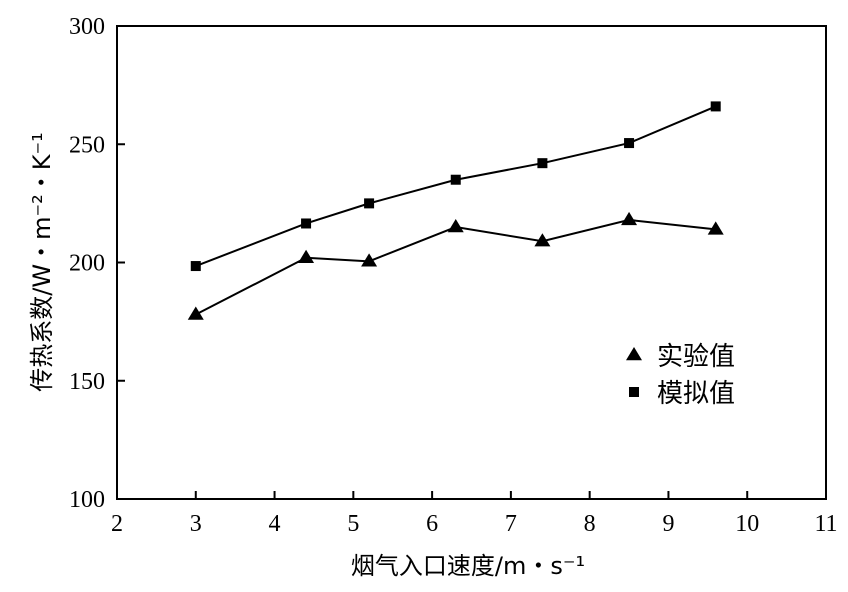 The height and width of the screenshot is (592, 848). What do you see at coordinates (432, 524) in the screenshot?
I see `x-tick-label: 6` at bounding box center [432, 524].